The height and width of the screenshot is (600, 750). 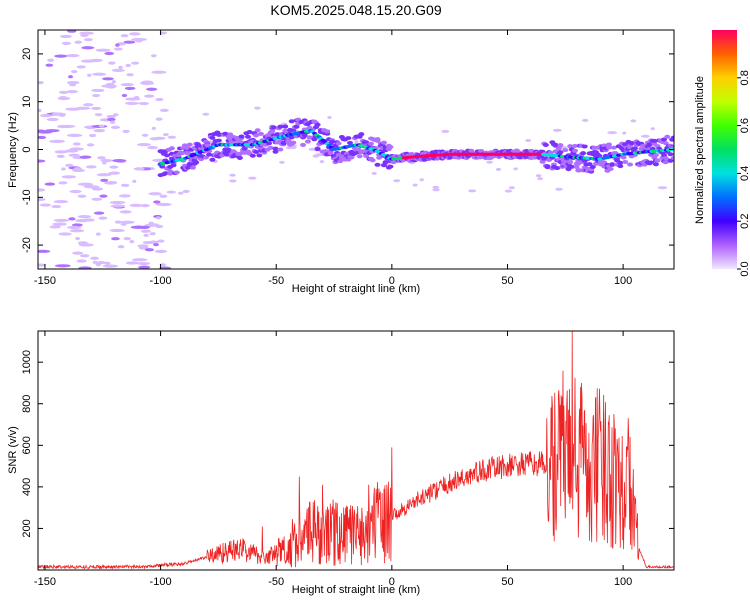 I want to click on spectrogram-x-tick-label: -50, so click(x=276, y=281).